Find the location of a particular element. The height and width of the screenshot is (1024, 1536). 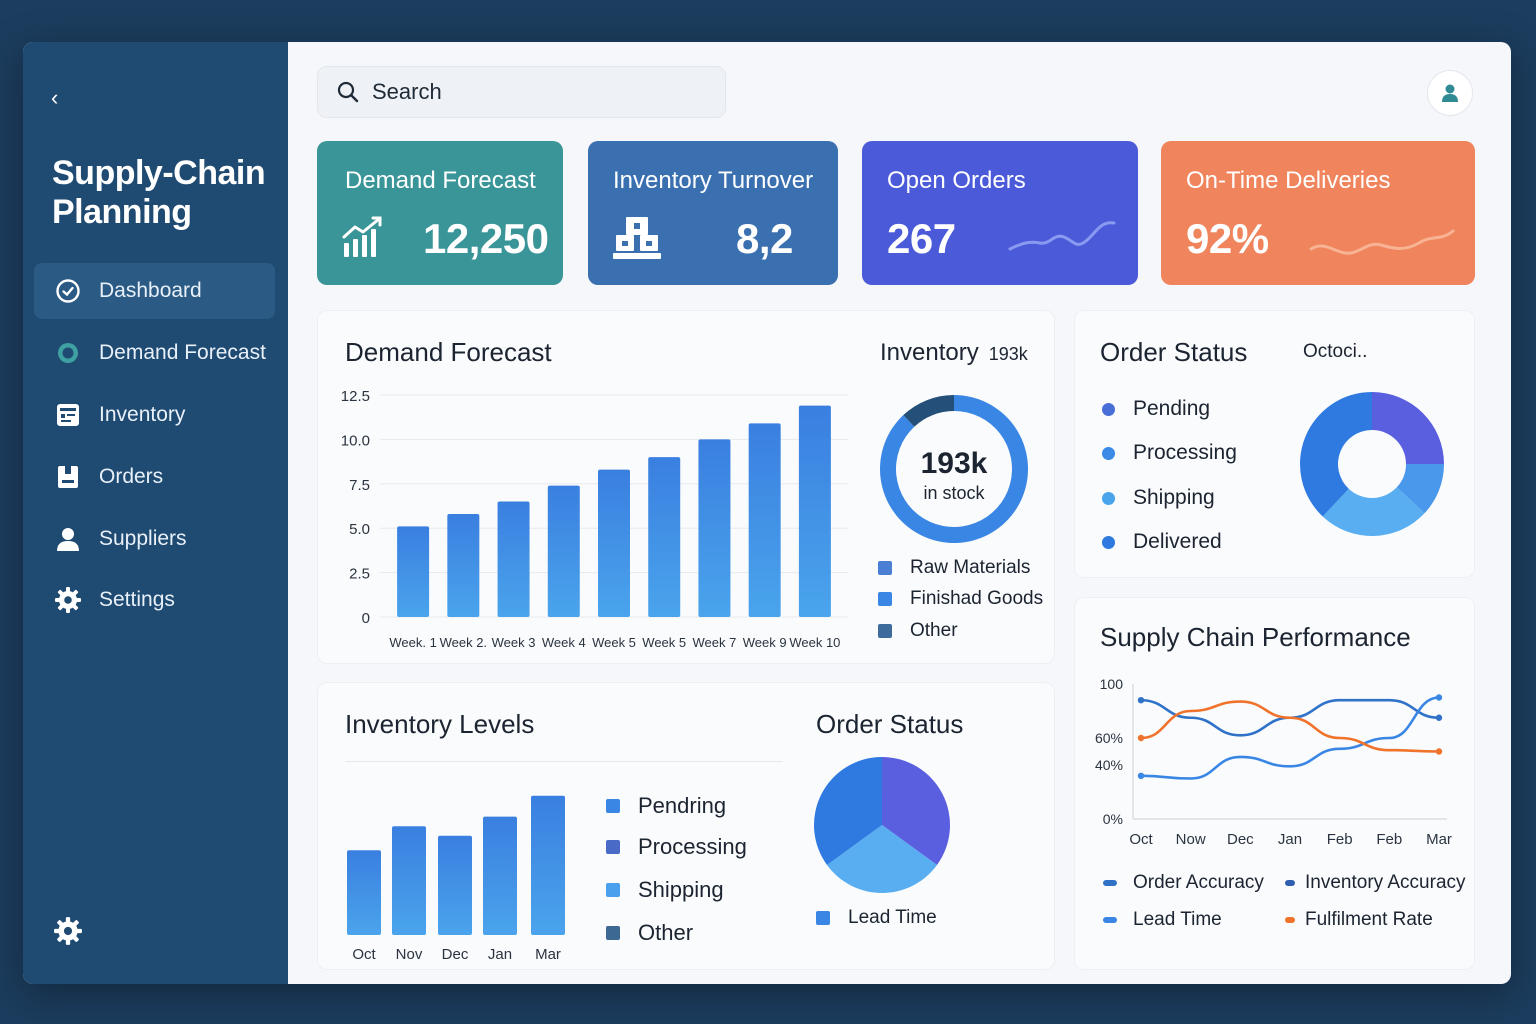

legend-pending: Pending is located at coordinates (1156, 409).